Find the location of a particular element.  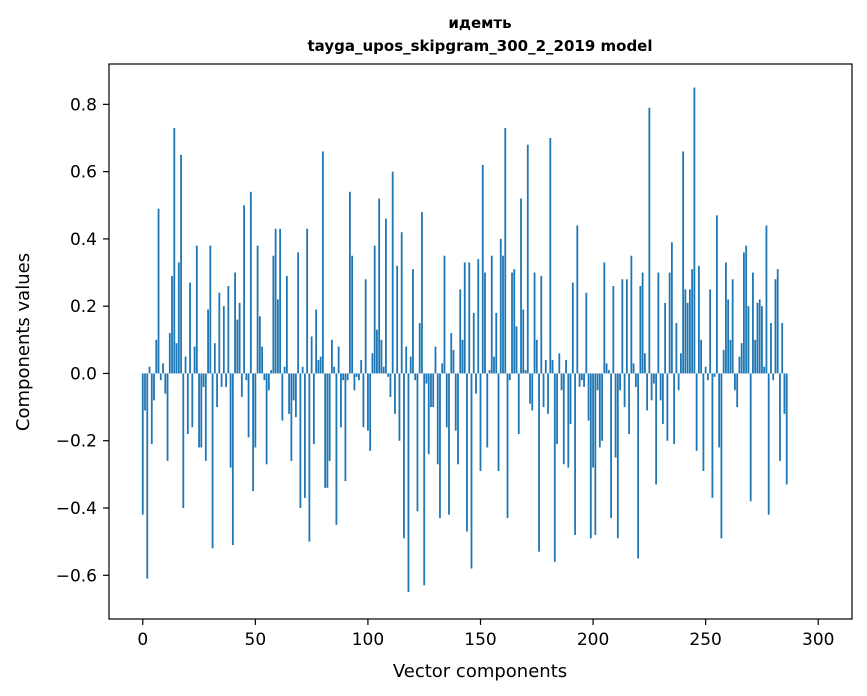

y-tick-label: −0.4 is located at coordinates (76, 509).